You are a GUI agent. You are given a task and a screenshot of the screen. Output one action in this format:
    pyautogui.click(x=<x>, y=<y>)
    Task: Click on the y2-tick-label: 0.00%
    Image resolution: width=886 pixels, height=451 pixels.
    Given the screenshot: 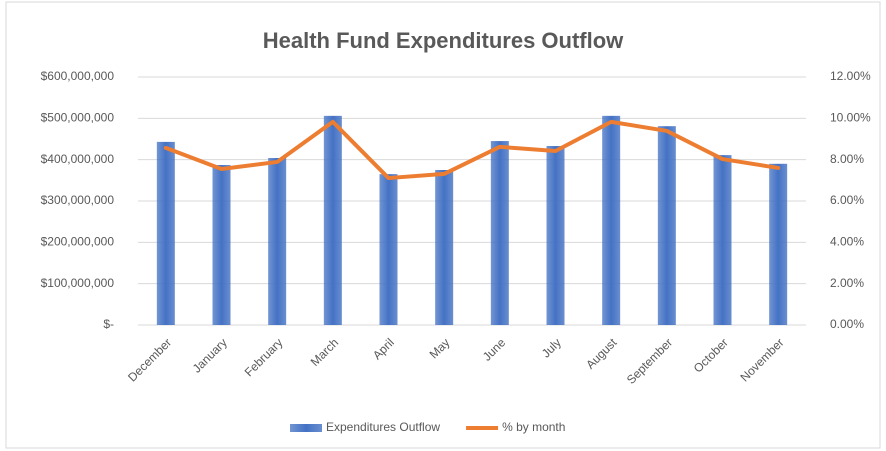 What is the action you would take?
    pyautogui.click(x=847, y=324)
    